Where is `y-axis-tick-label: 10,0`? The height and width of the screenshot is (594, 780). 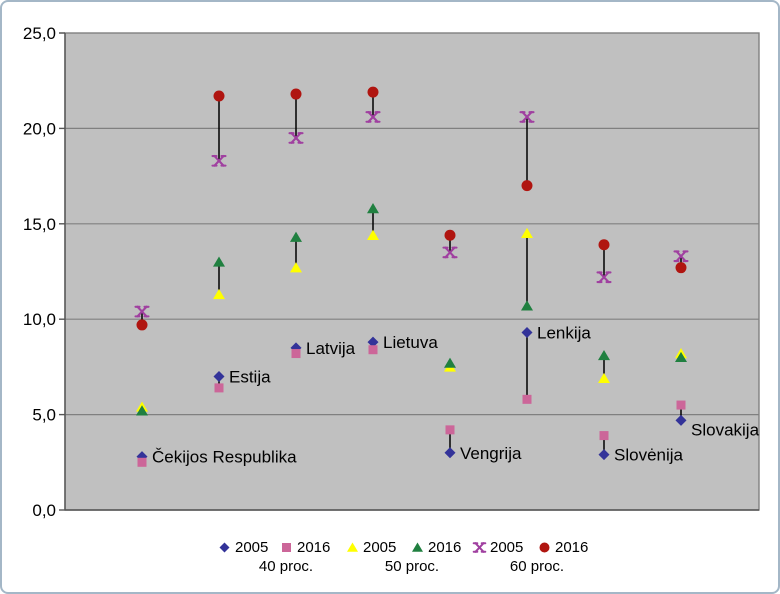 y-axis-tick-label: 10,0 is located at coordinates (39, 319).